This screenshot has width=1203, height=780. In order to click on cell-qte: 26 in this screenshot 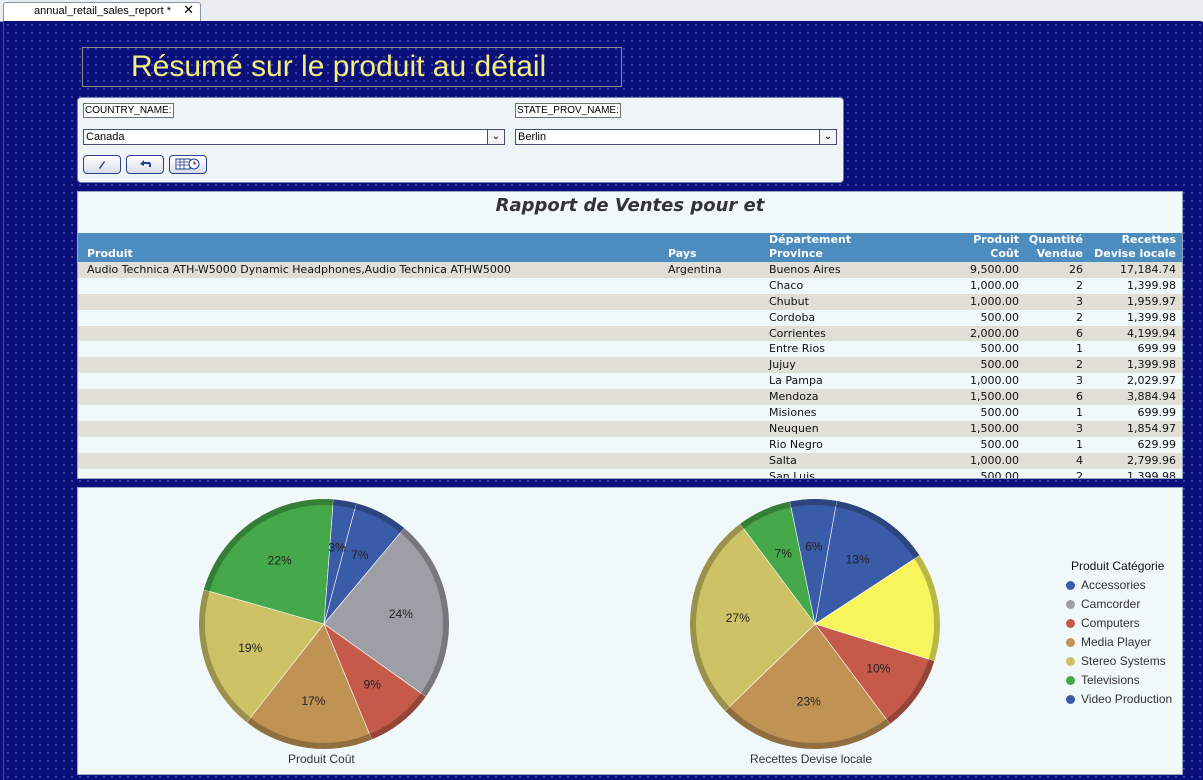, I will do `click(1076, 269)`.